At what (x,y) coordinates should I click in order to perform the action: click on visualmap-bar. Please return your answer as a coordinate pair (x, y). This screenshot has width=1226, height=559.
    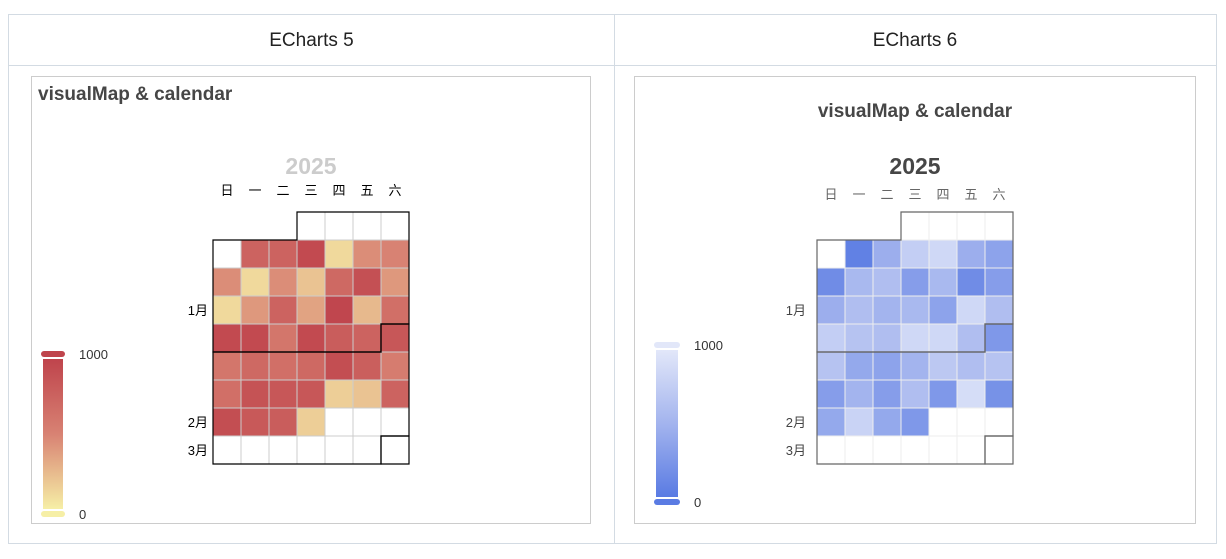
    Looking at the image, I should click on (53, 434).